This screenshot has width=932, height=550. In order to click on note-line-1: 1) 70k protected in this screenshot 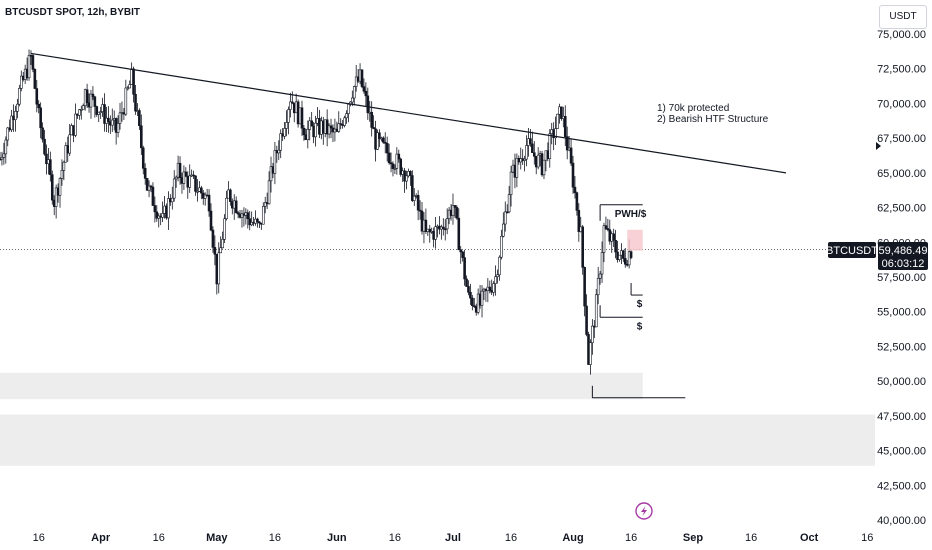, I will do `click(693, 108)`.